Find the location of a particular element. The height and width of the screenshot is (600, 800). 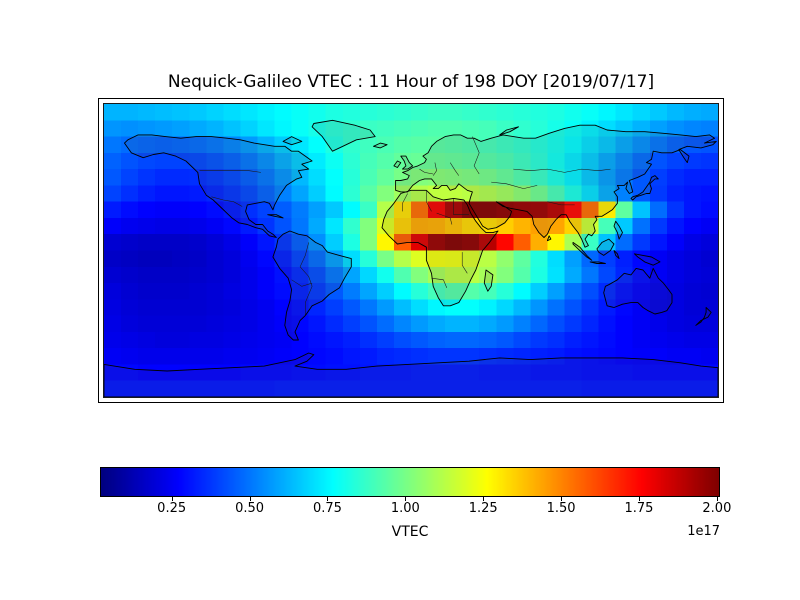

colorbar-tick-label: 0.25 is located at coordinates (172, 508).